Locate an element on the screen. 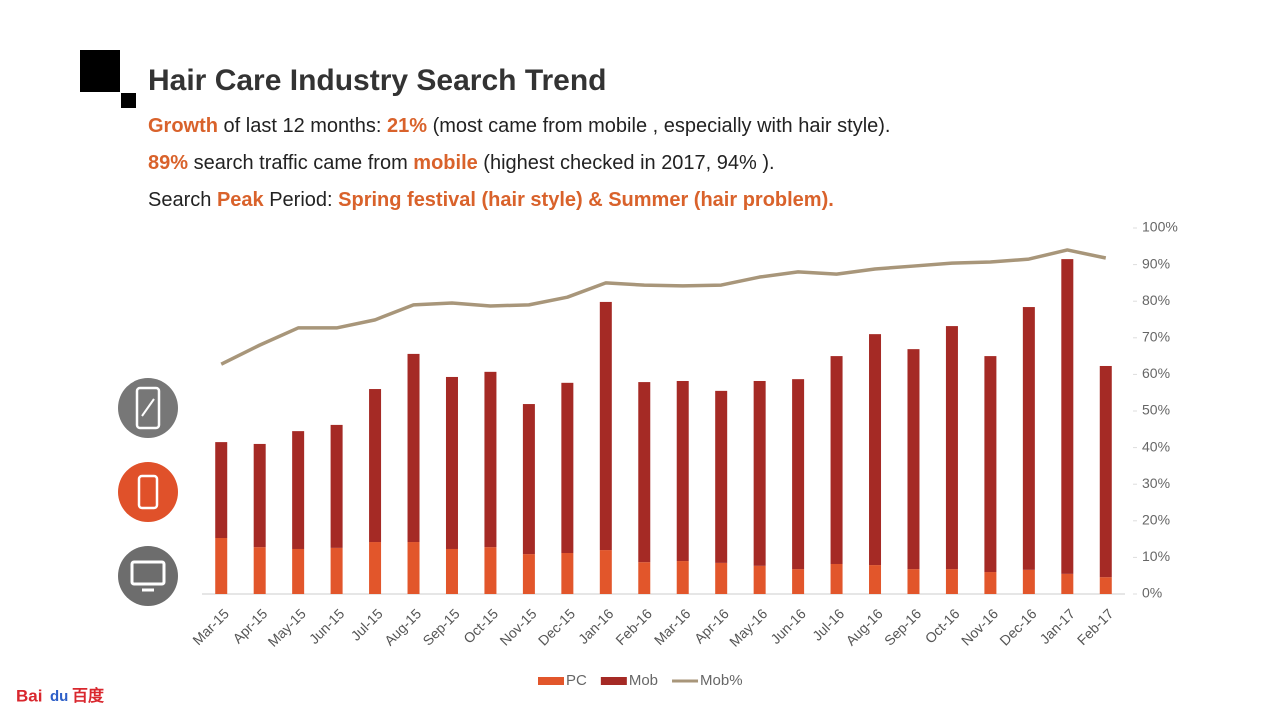 The width and height of the screenshot is (1280, 720). x-tick-label: Sep-16 is located at coordinates (902, 626).